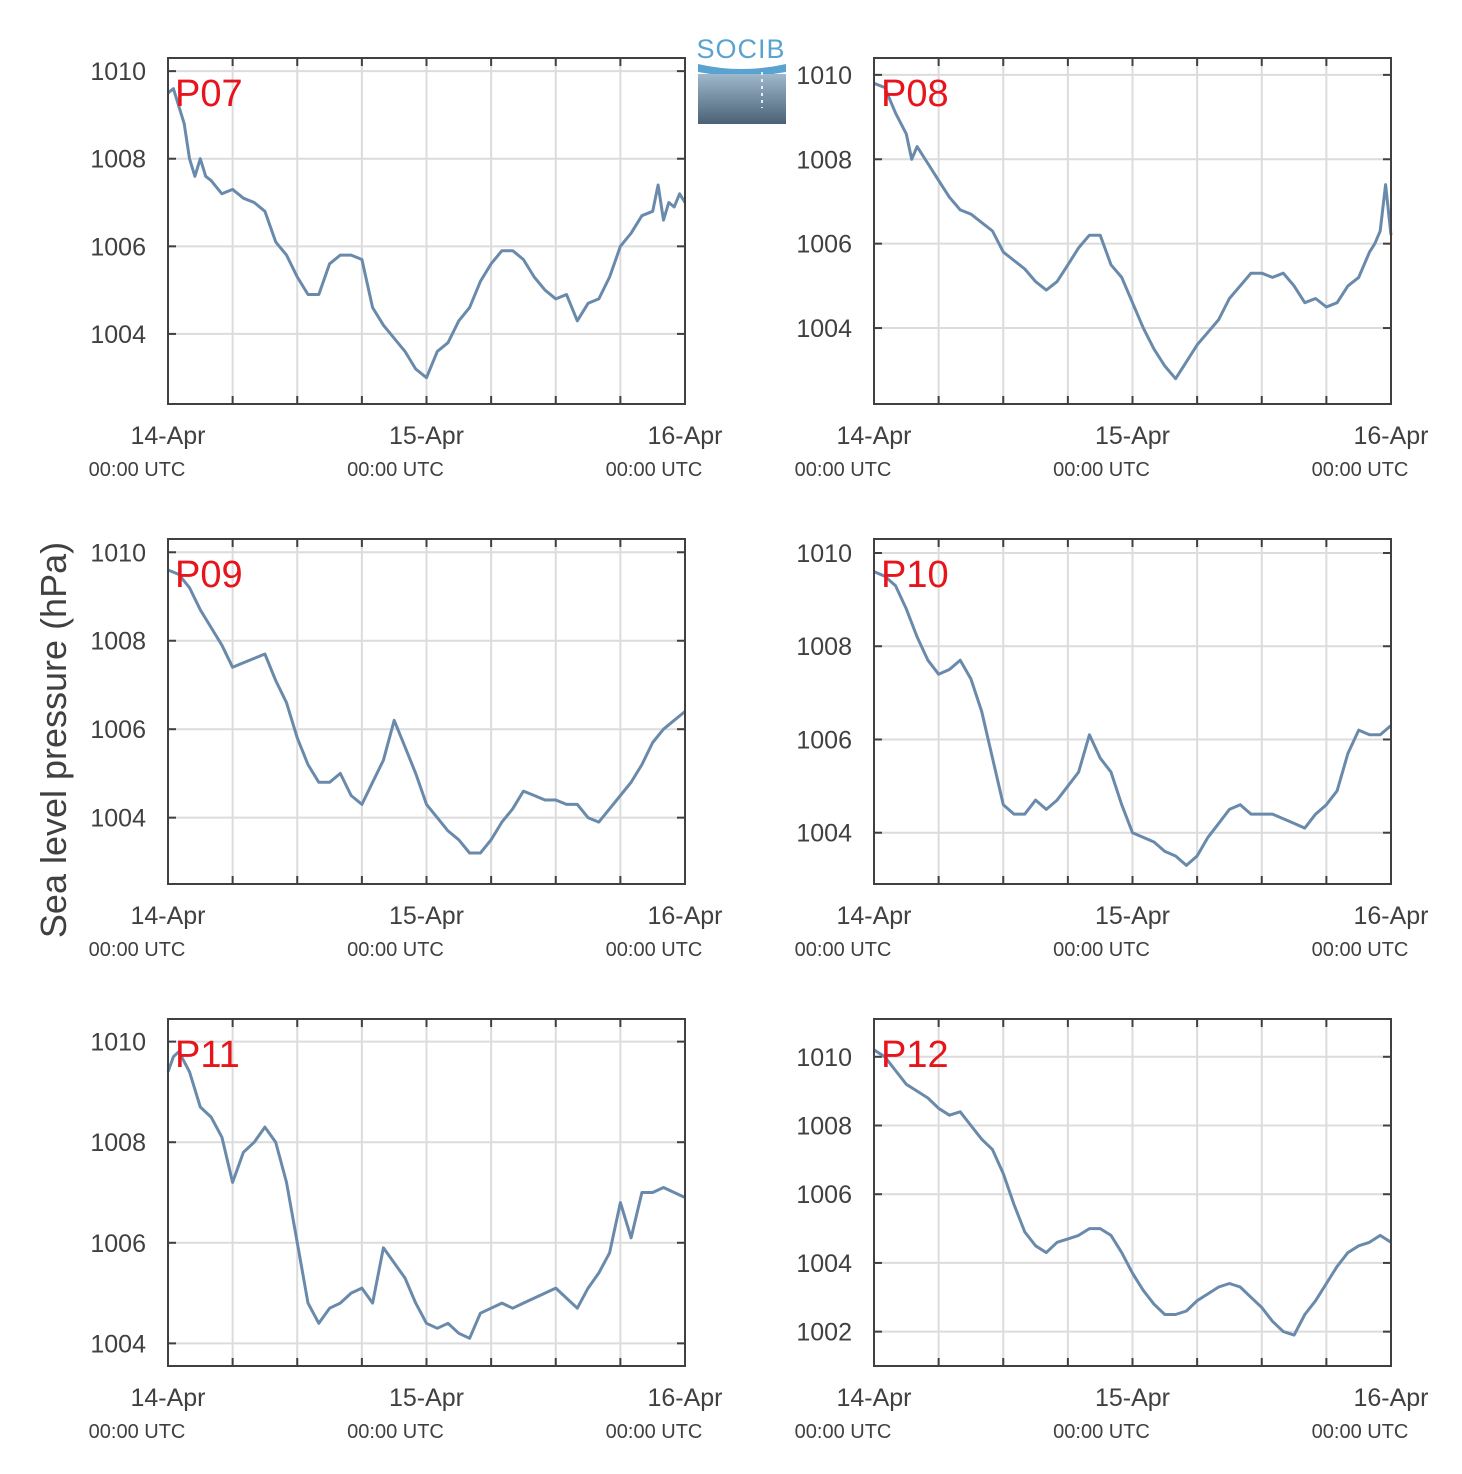 Image resolution: width=1462 pixels, height=1474 pixels. Describe the element at coordinates (740, 49) in the screenshot. I see `logo-text: SOCIB` at that location.